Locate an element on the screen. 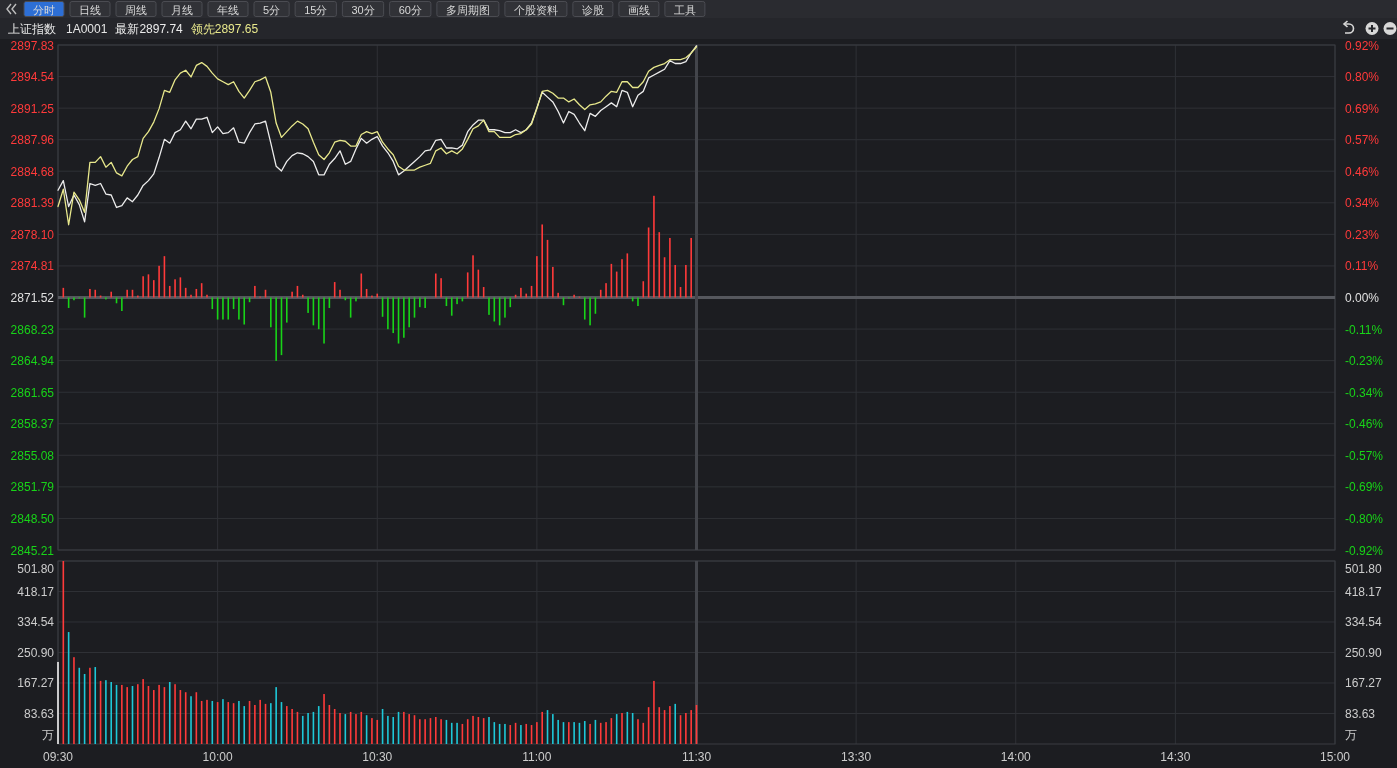 This screenshot has width=1397, height=768. x-tick-label: 11:00 is located at coordinates (537, 757).